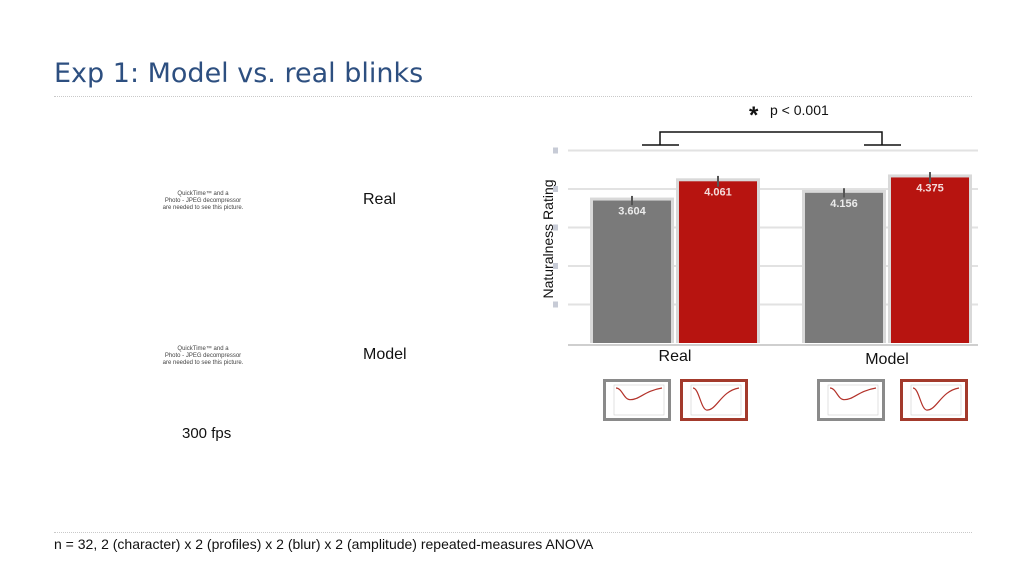 This screenshot has width=1024, height=576. Describe the element at coordinates (675, 356) in the screenshot. I see `x-label-real: Real` at that location.